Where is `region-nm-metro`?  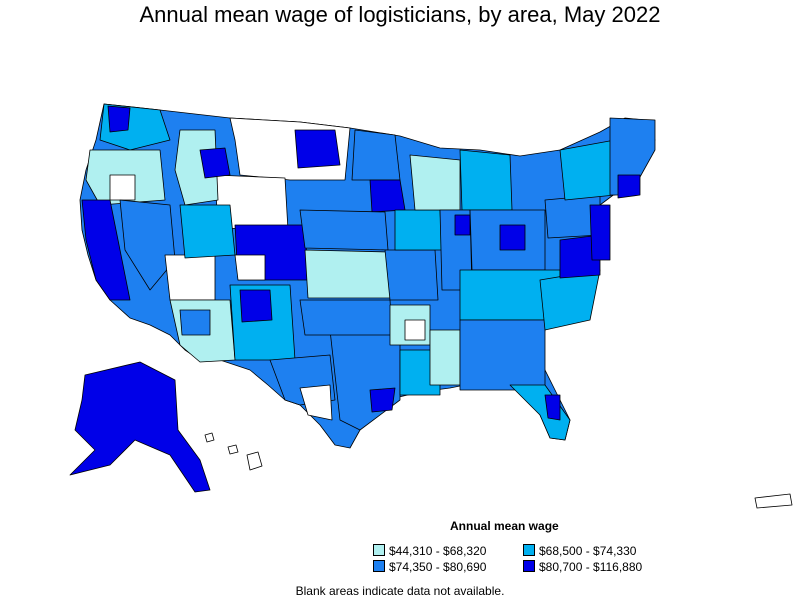
region-nm-metro is located at coordinates (256, 306).